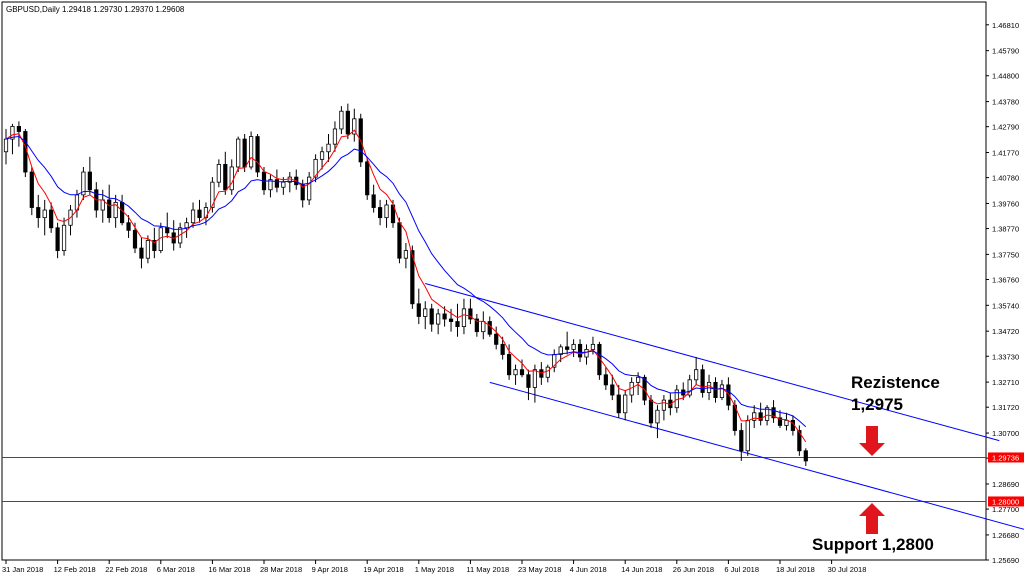 This screenshot has width=1024, height=583. What do you see at coordinates (1005, 484) in the screenshot?
I see `y-tick-label: 1.28690` at bounding box center [1005, 484].